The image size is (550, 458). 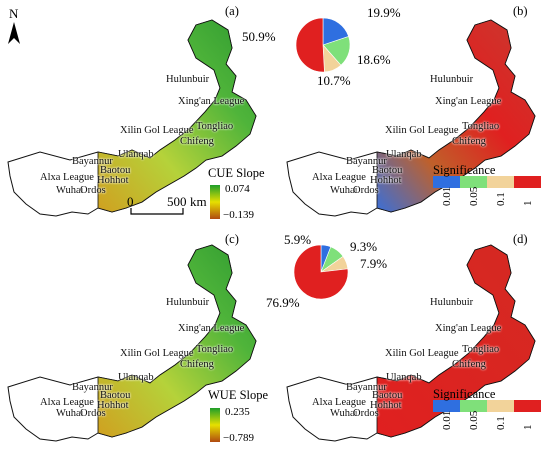 I want to click on pie-d-label-green: 9.3%, so click(x=364, y=246).